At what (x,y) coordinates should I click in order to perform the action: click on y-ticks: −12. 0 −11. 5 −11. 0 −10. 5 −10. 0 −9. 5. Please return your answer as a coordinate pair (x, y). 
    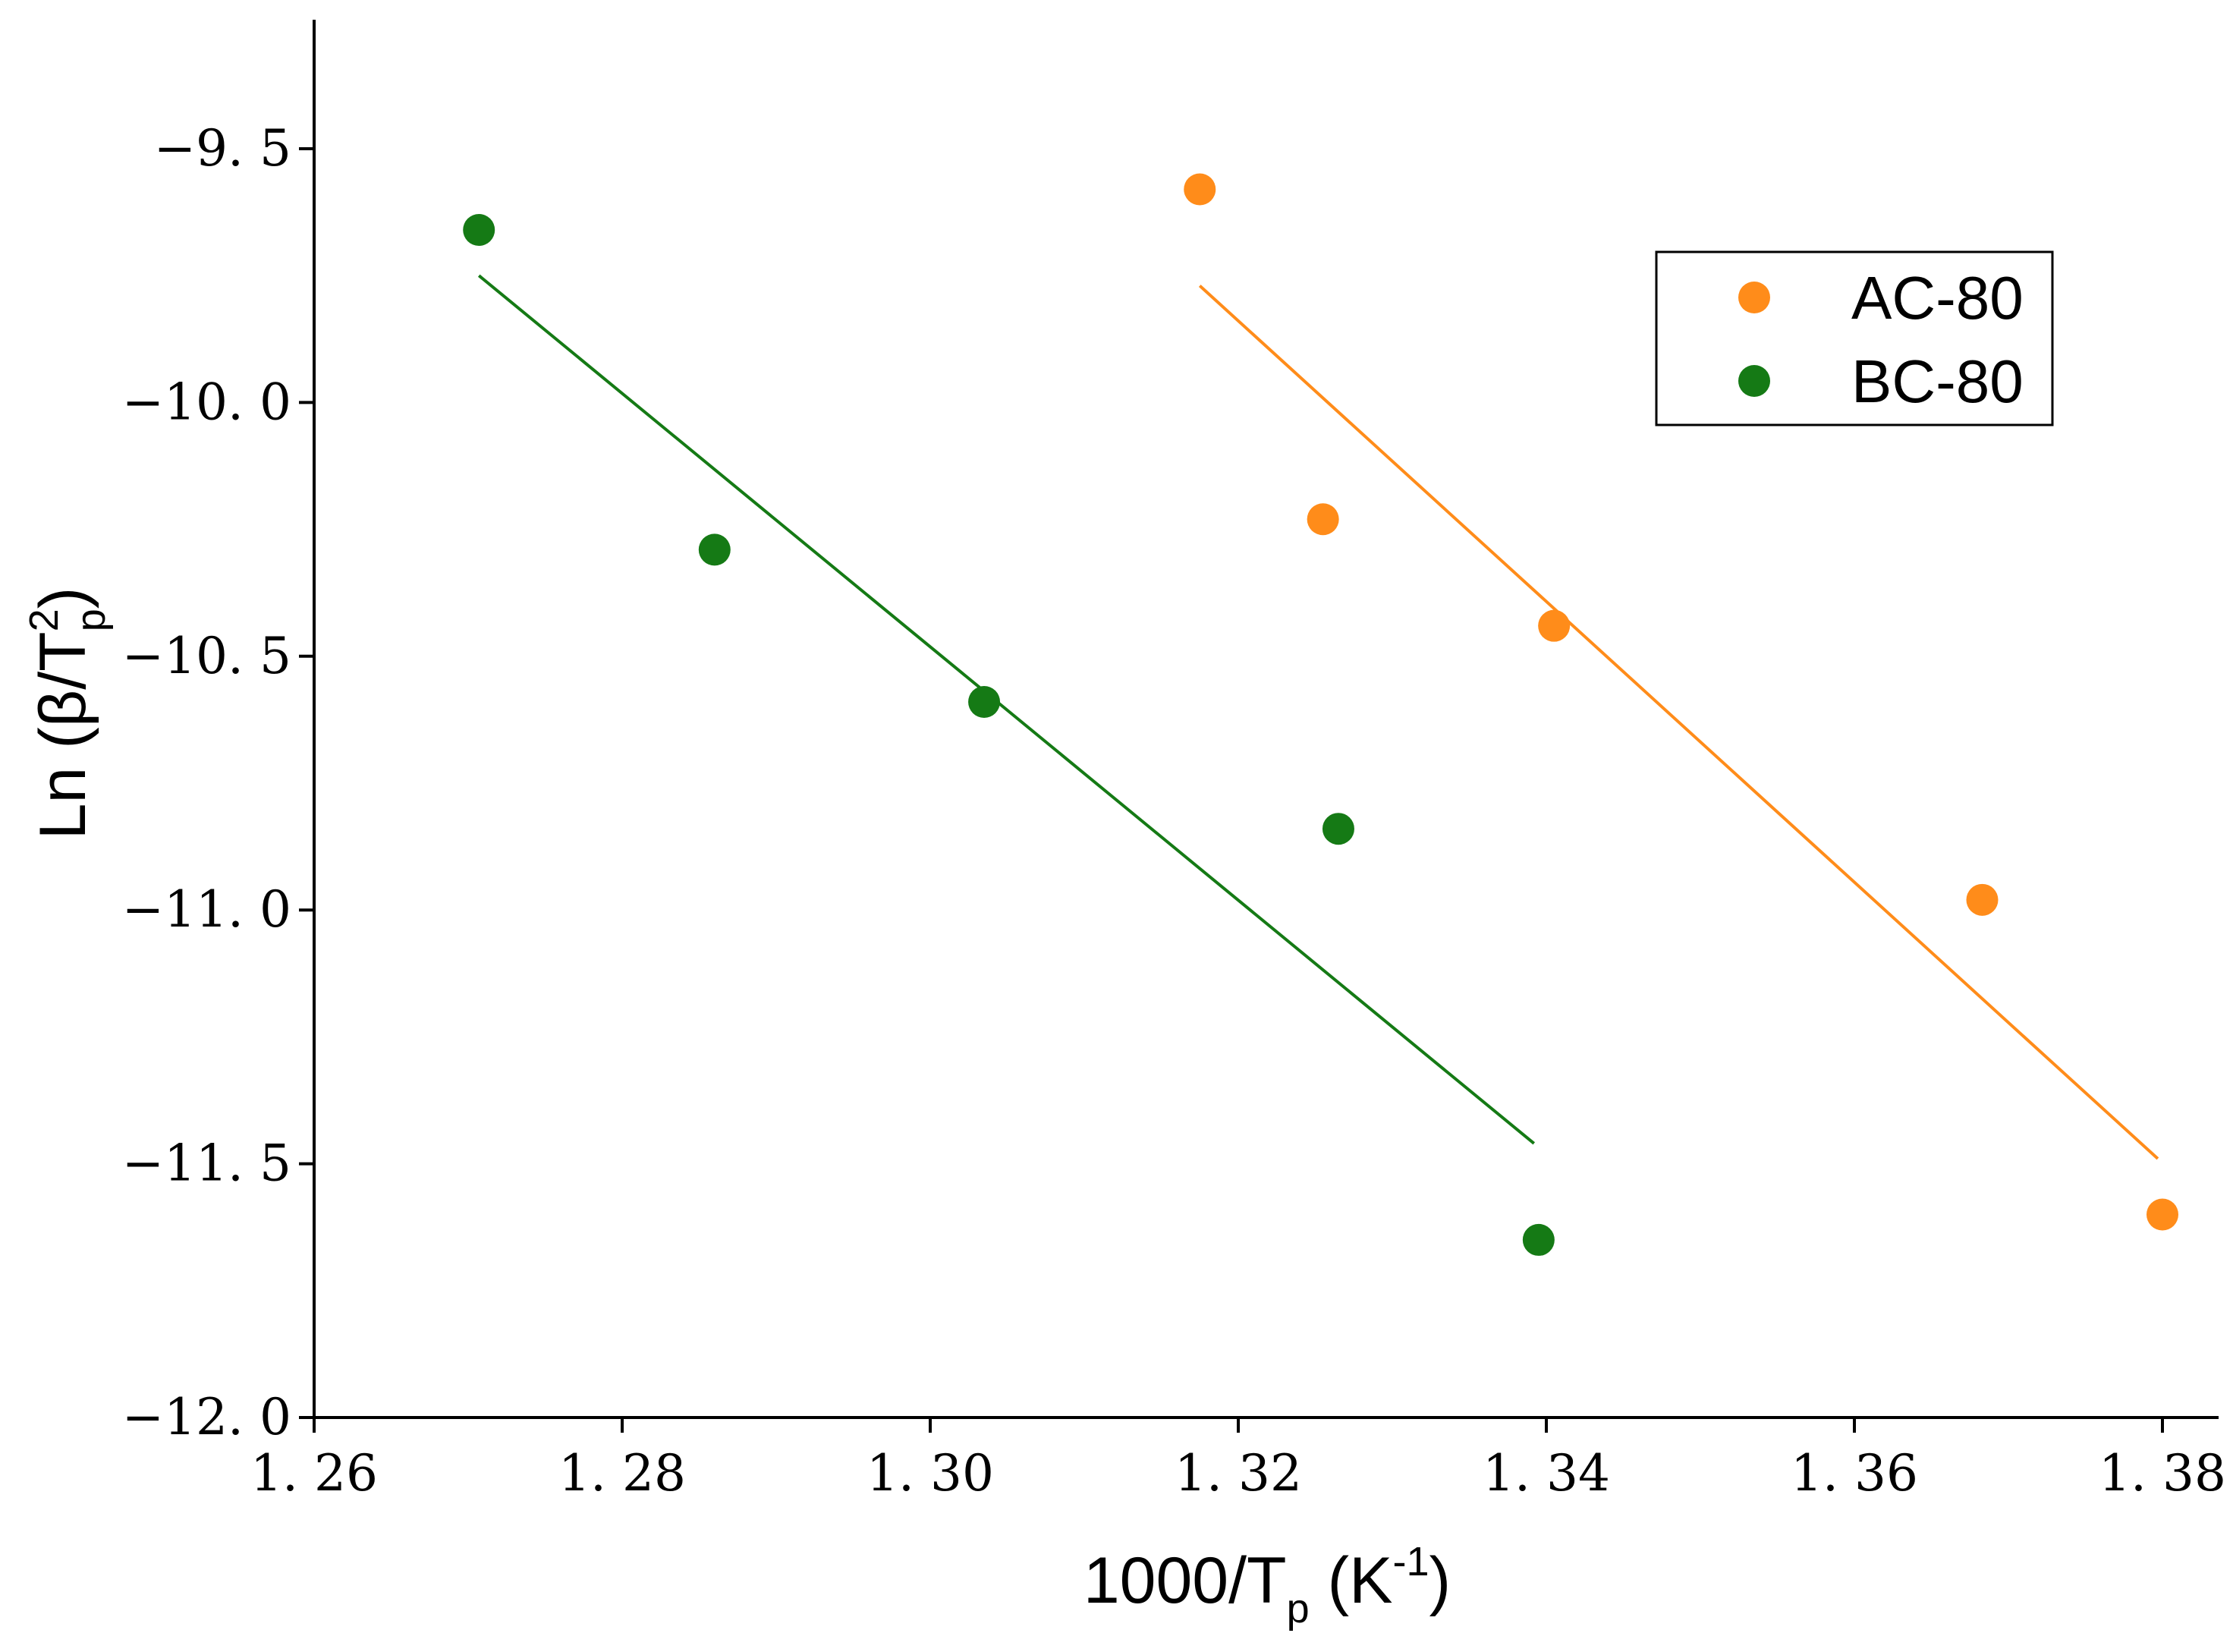
    Looking at the image, I should click on (218, 783).